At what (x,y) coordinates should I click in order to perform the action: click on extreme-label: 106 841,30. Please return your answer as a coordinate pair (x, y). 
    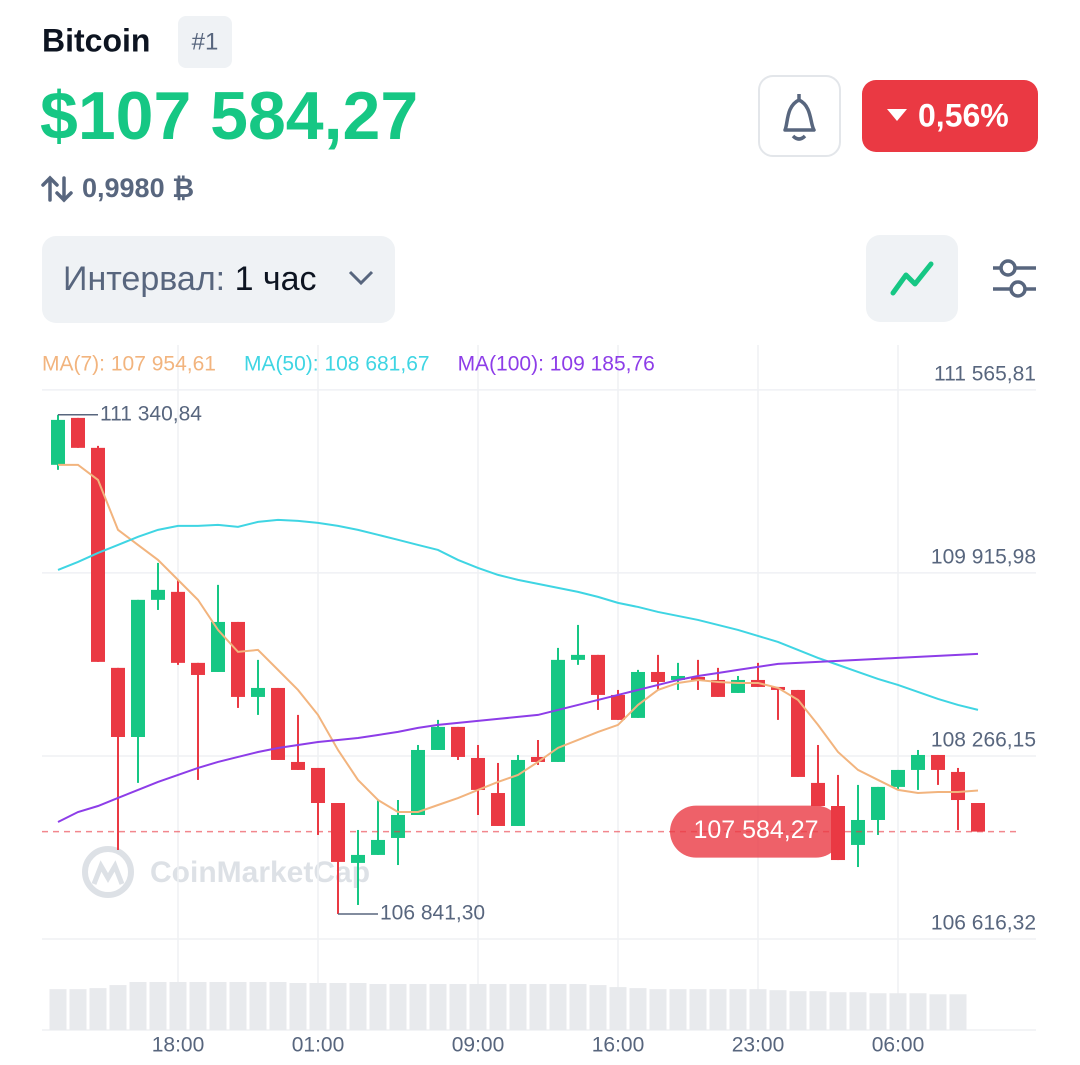
    Looking at the image, I should click on (432, 913).